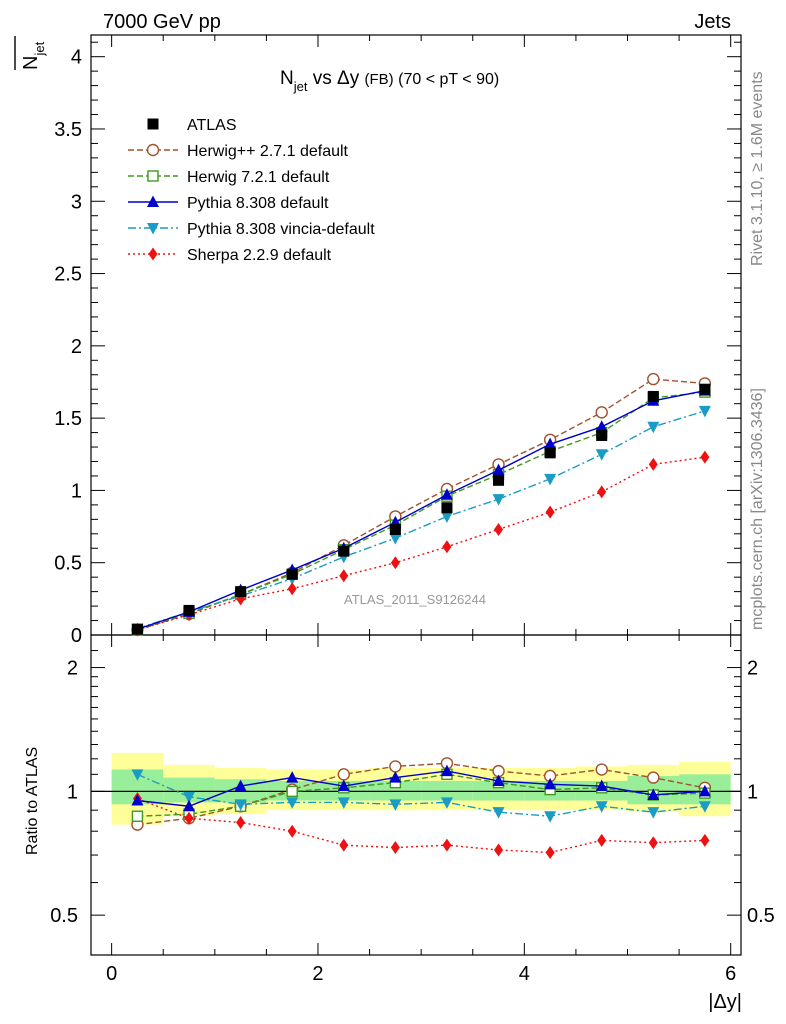  Describe the element at coordinates (68, 130) in the screenshot. I see `y-tick-label: 3.5` at that location.